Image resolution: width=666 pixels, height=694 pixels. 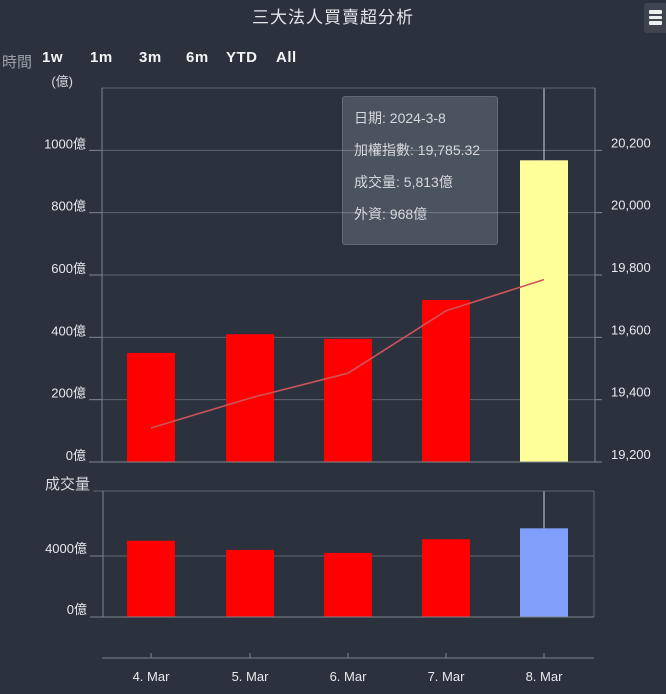 I want to click on tooltip-index-row: 加權指數: 19,785.32, so click(x=417, y=150).